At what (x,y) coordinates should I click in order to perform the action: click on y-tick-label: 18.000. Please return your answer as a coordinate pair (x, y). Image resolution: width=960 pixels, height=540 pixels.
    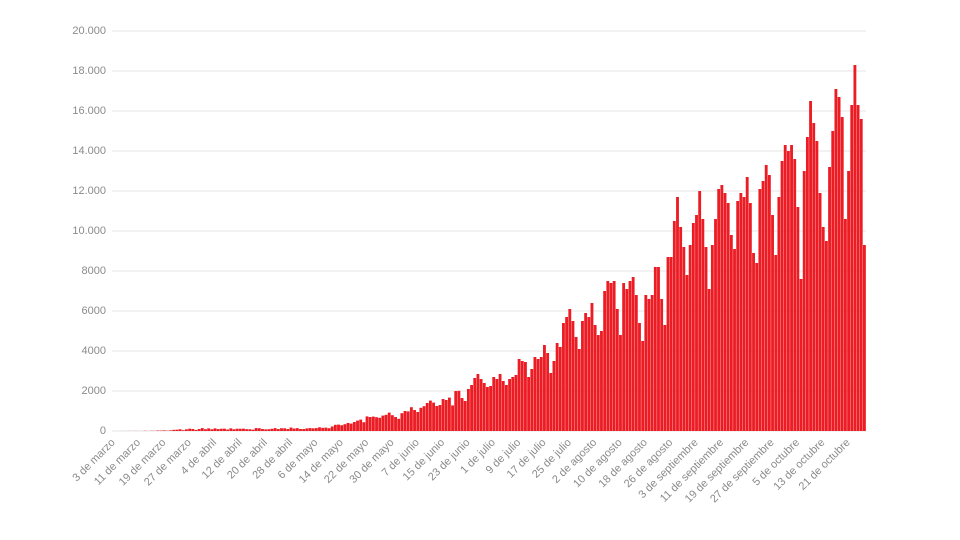
    Looking at the image, I should click on (89, 71).